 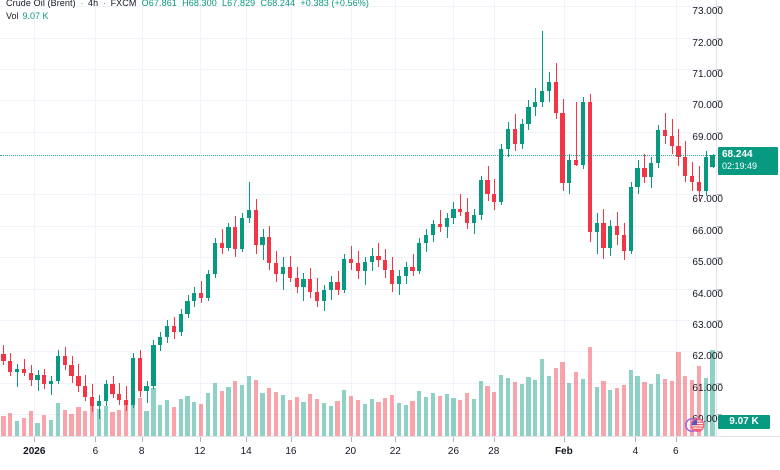 What do you see at coordinates (707, 357) in the screenshot?
I see `price-axis-label-text: 62.000` at bounding box center [707, 357].